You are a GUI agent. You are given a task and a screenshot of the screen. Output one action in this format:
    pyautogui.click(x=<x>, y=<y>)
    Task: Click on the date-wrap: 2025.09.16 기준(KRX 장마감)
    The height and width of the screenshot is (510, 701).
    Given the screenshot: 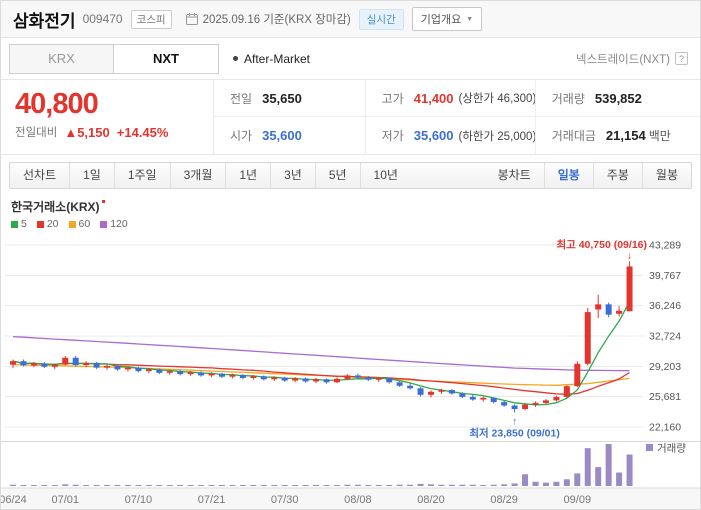 What is the action you would take?
    pyautogui.click(x=268, y=19)
    